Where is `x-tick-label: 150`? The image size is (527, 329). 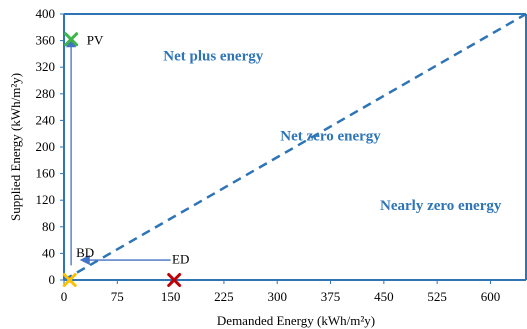 x-tick-label: 150 is located at coordinates (171, 296).